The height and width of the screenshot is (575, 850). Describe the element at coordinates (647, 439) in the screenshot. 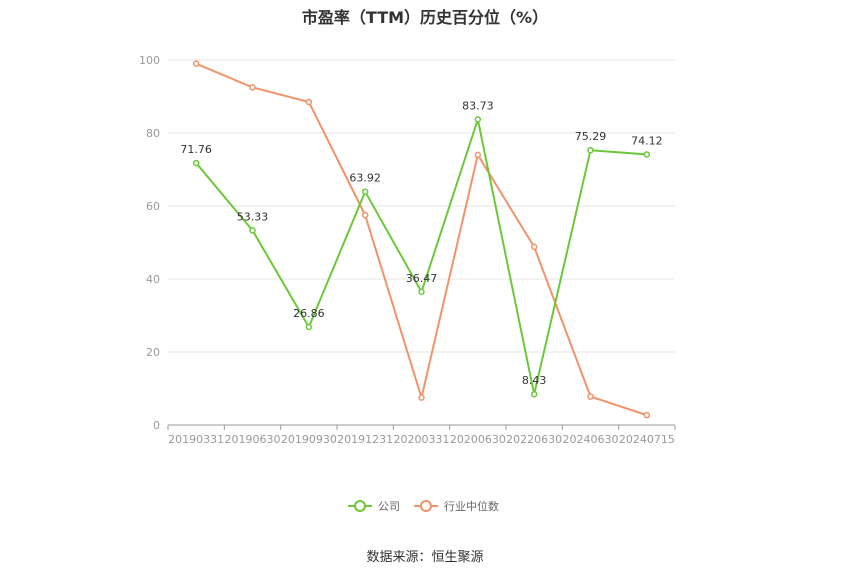

I see `x-tick-label: 20240715` at that location.